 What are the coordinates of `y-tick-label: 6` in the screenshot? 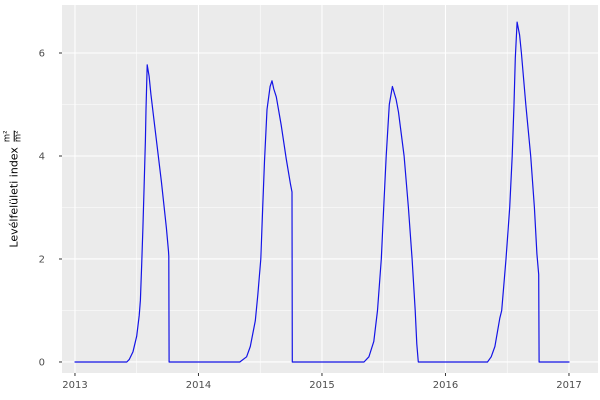 It's located at (42, 53).